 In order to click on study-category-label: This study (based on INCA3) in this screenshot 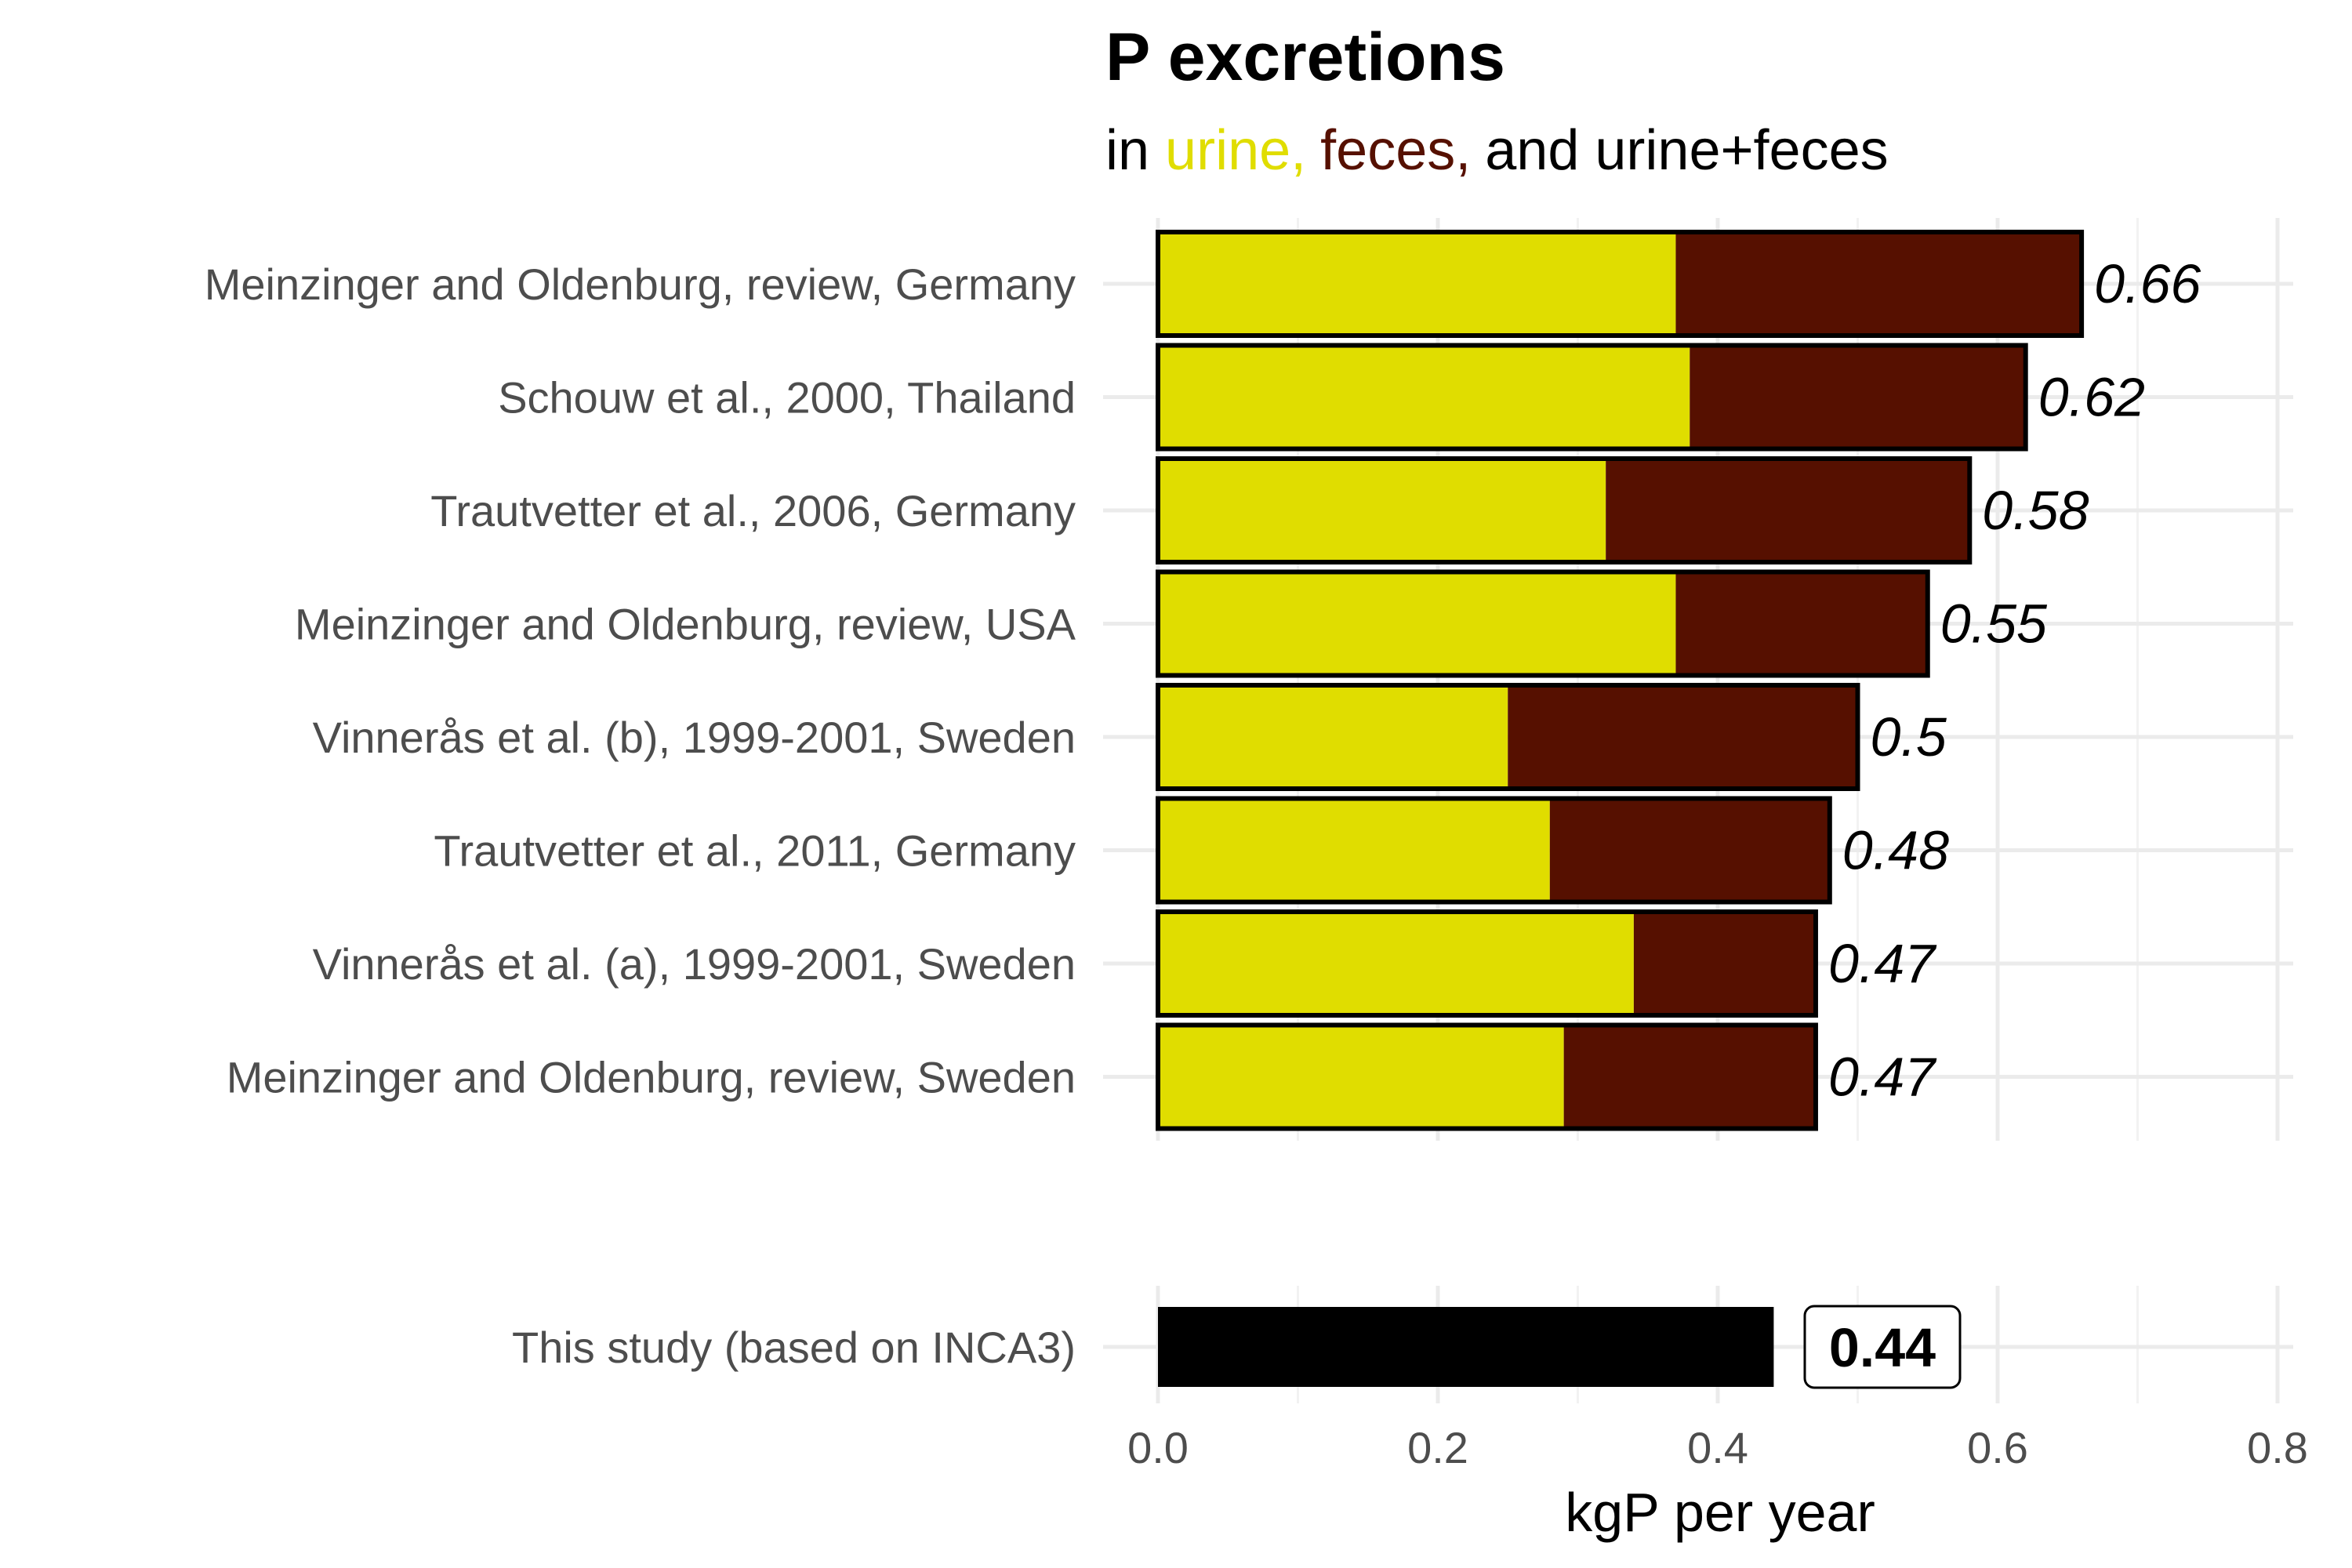, I will do `click(794, 1347)`.